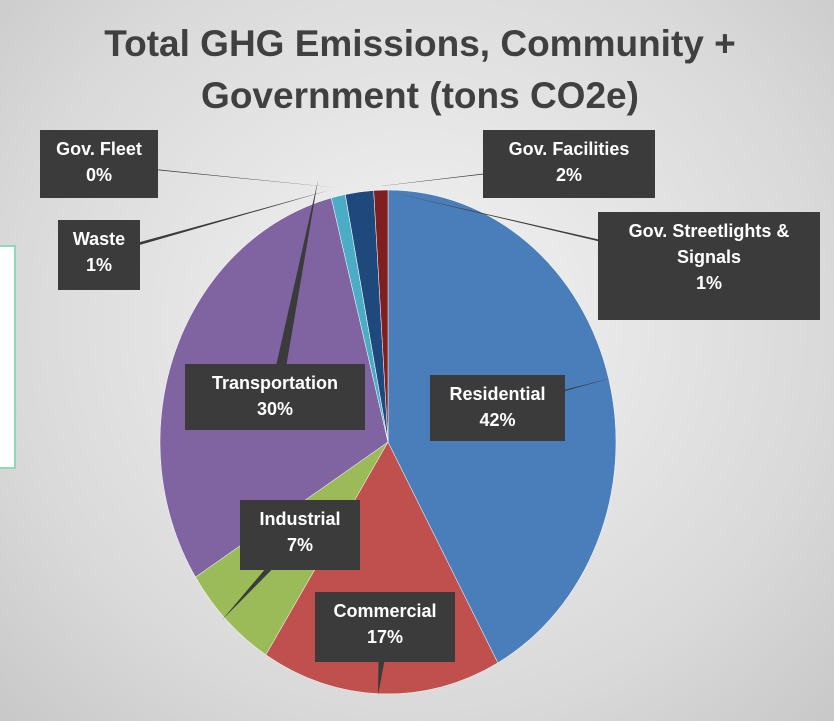  Describe the element at coordinates (497, 394) in the screenshot. I see `label-name: Residential` at that location.